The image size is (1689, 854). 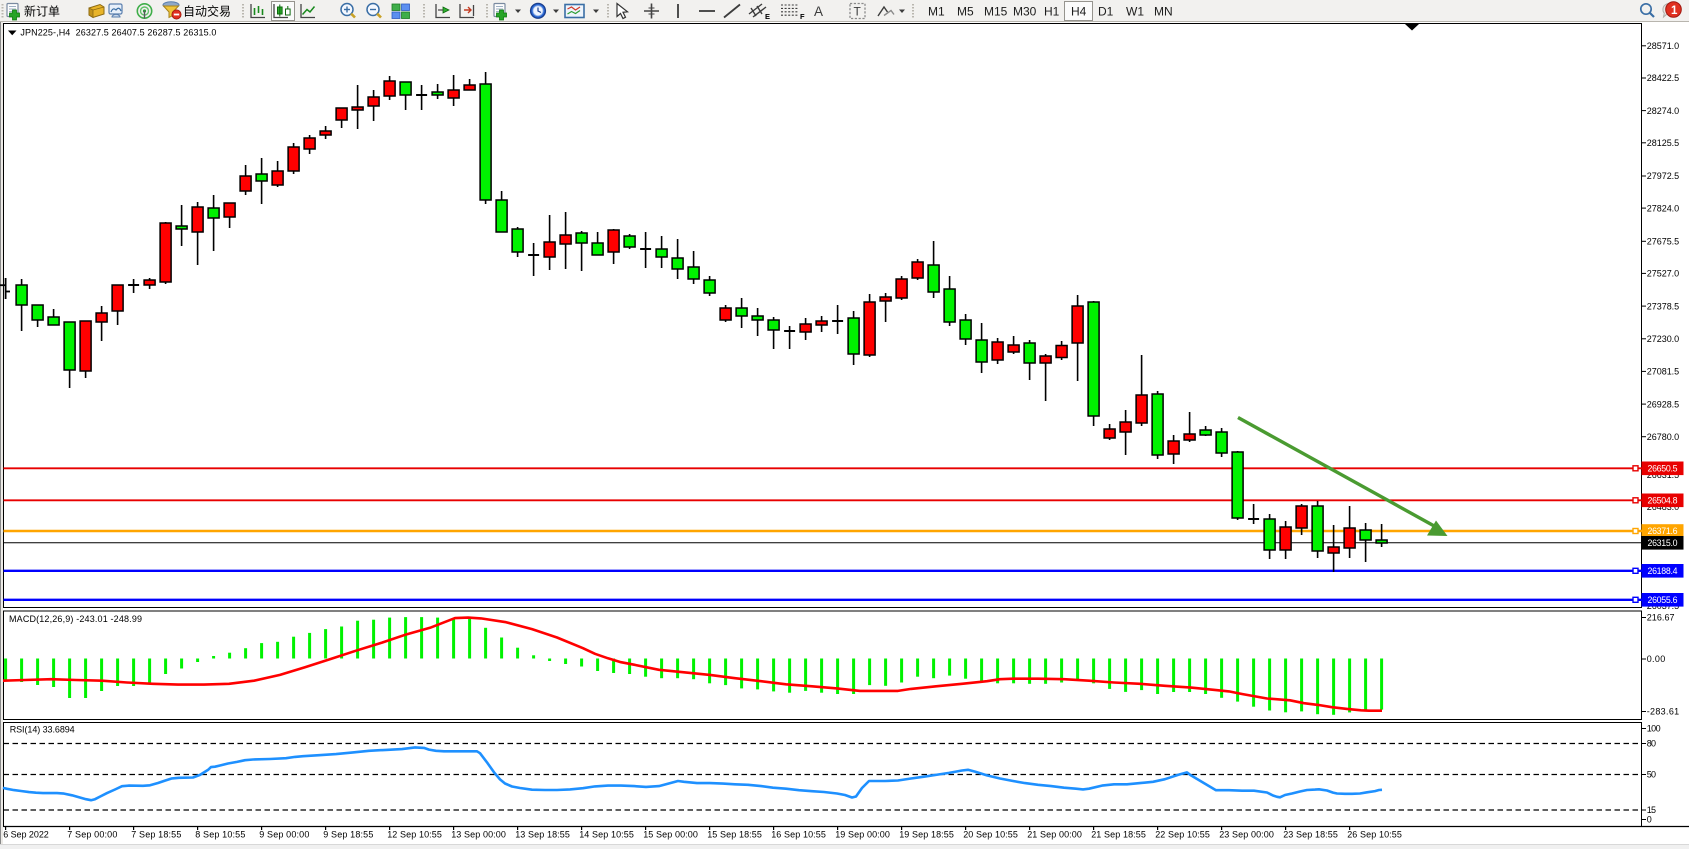 What do you see at coordinates (798, 835) in the screenshot?
I see `svg-text: 16 Sep 10:55` at bounding box center [798, 835].